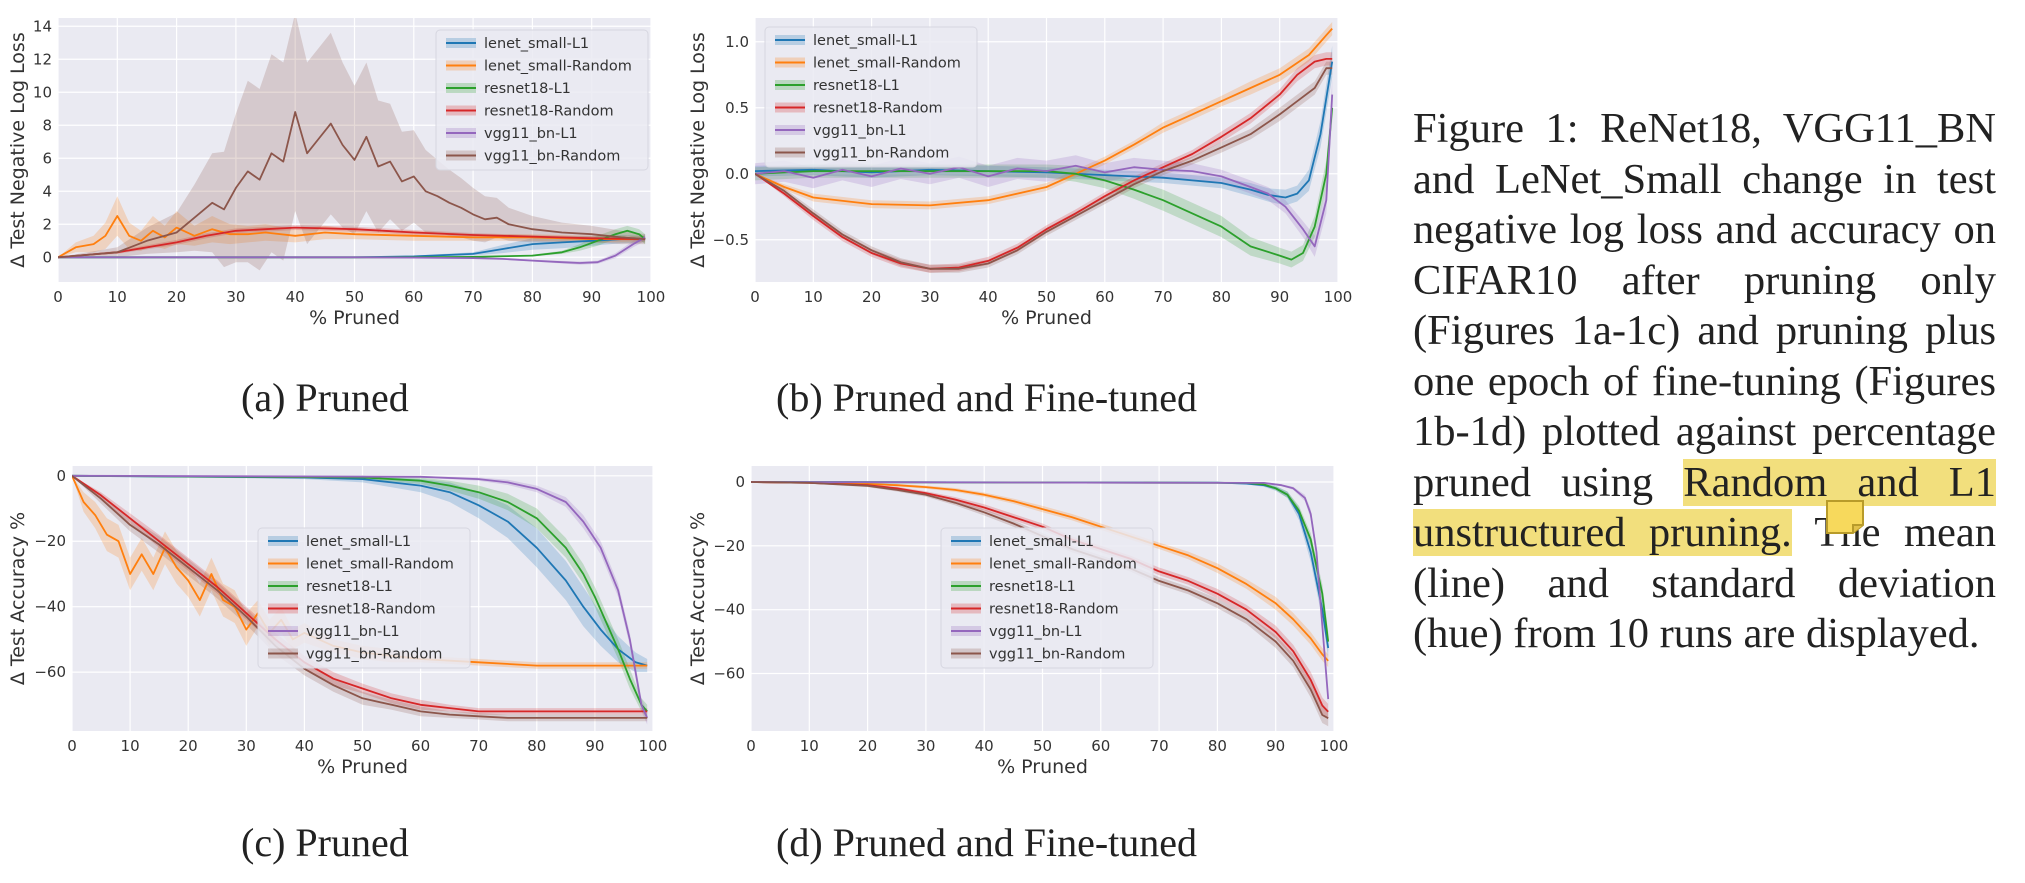 The image size is (2025, 883). What do you see at coordinates (1845, 517) in the screenshot?
I see `sticky-note-icon` at bounding box center [1845, 517].